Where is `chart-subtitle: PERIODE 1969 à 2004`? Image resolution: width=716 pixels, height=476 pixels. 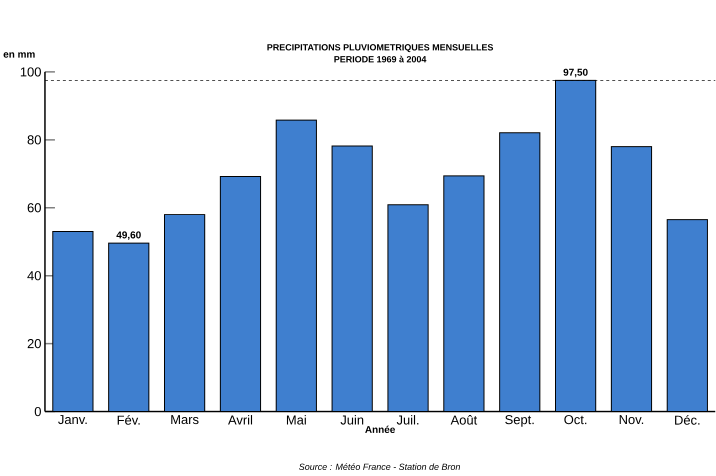
chart-subtitle: PERIODE 1969 à 2004 is located at coordinates (380, 59).